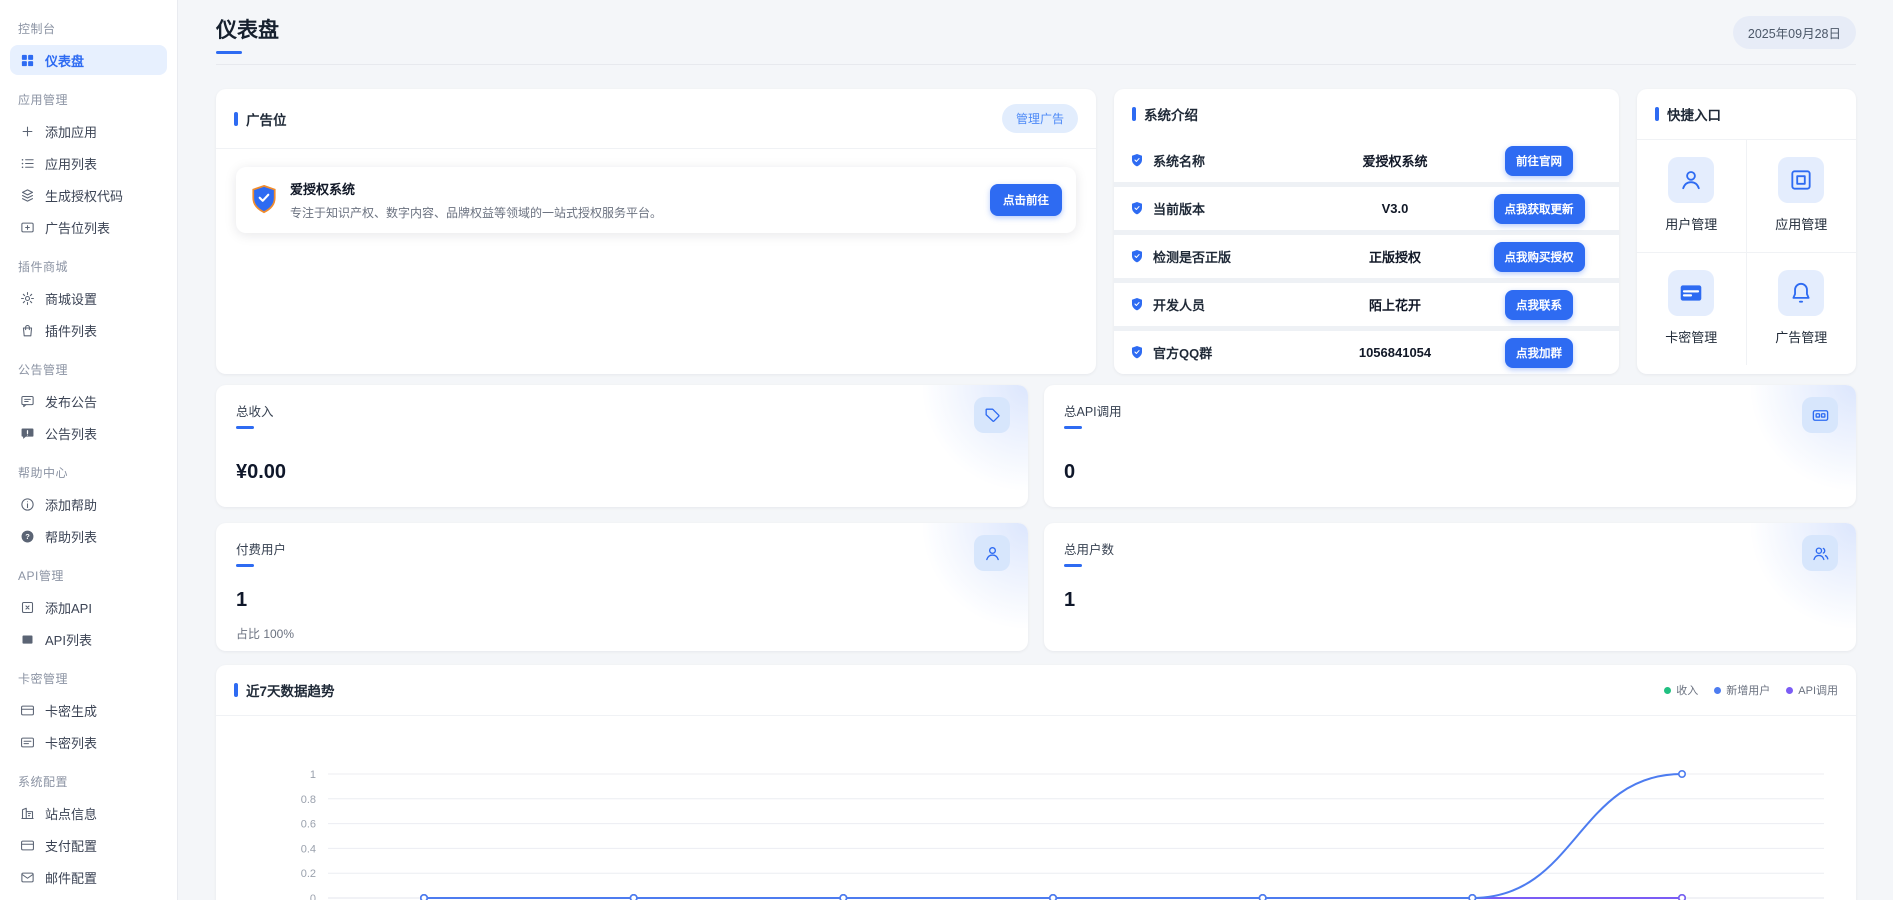 The image size is (1893, 900). What do you see at coordinates (27, 504) in the screenshot?
I see `info-icon` at bounding box center [27, 504].